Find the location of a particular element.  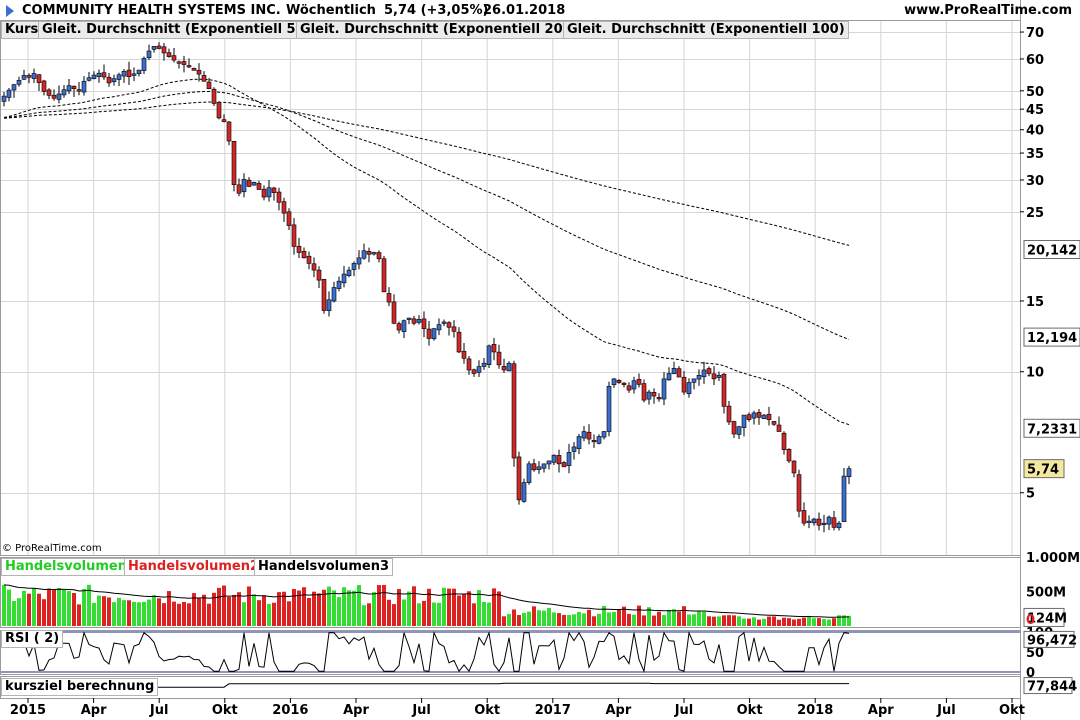

interval: Wöchentlich is located at coordinates (331, 10).